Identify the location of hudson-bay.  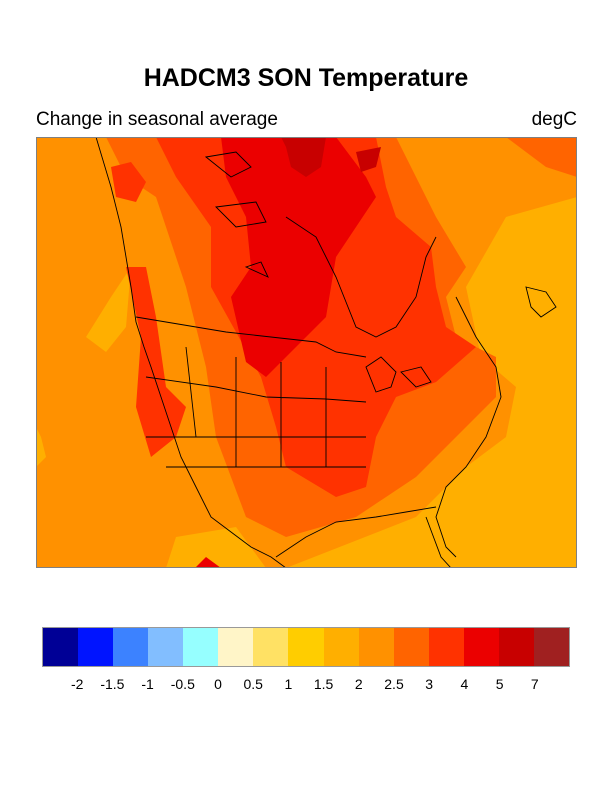
(361, 277).